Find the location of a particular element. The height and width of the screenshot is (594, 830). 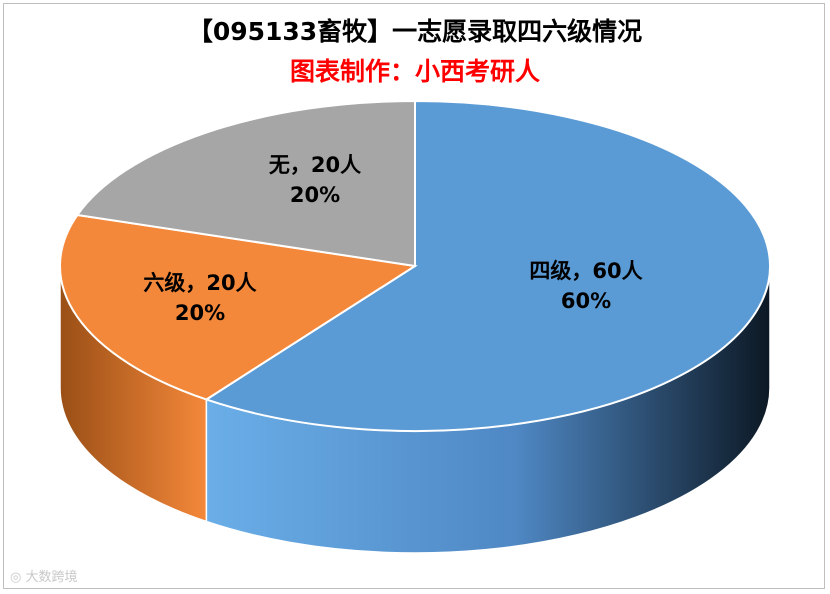

watermark: ◎ 大数跨境 is located at coordinates (44, 575).